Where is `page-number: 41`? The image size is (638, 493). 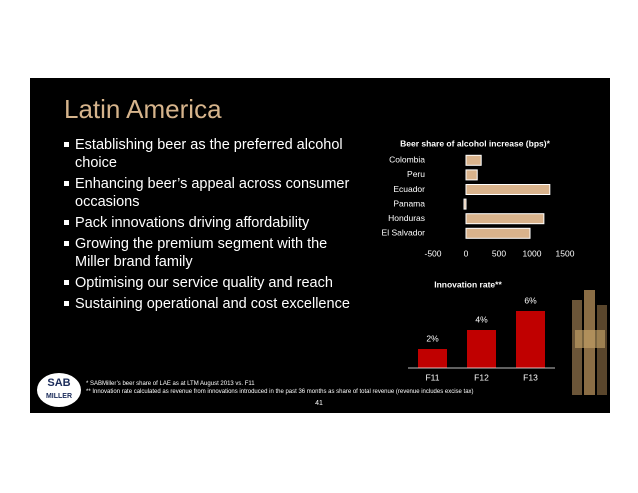 page-number: 41 is located at coordinates (319, 403).